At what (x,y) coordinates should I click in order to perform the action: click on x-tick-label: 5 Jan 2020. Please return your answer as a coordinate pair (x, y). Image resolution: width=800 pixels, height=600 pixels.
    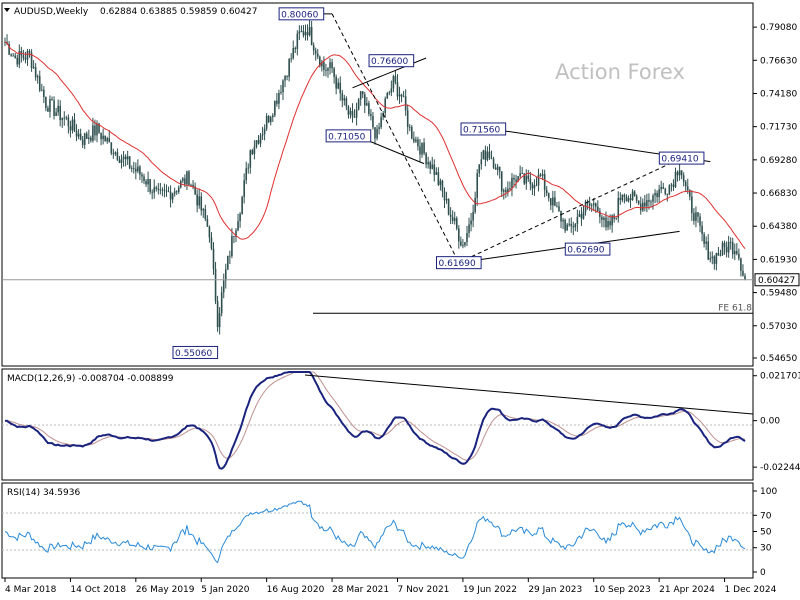
    Looking at the image, I should click on (225, 590).